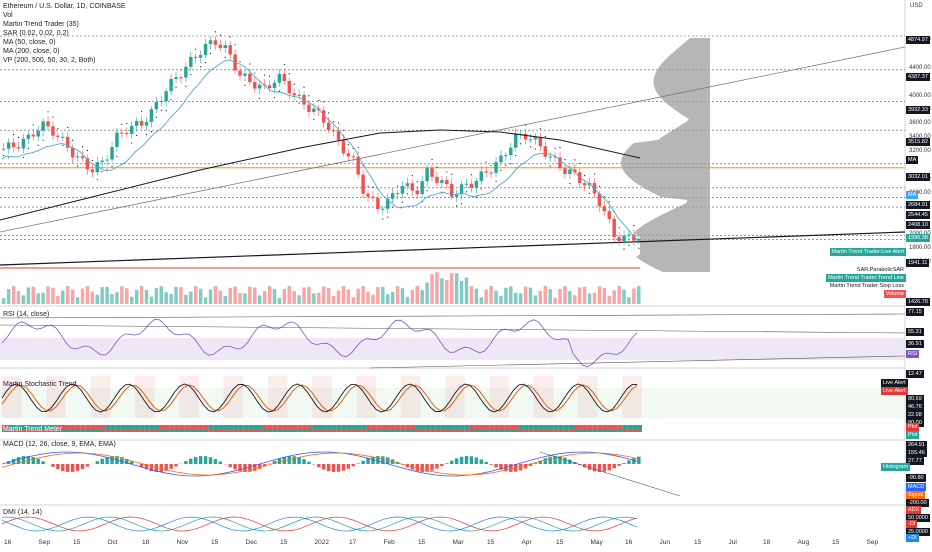 The image size is (932, 552). What do you see at coordinates (183, 542) in the screenshot?
I see `date-tick: Nov` at bounding box center [183, 542].